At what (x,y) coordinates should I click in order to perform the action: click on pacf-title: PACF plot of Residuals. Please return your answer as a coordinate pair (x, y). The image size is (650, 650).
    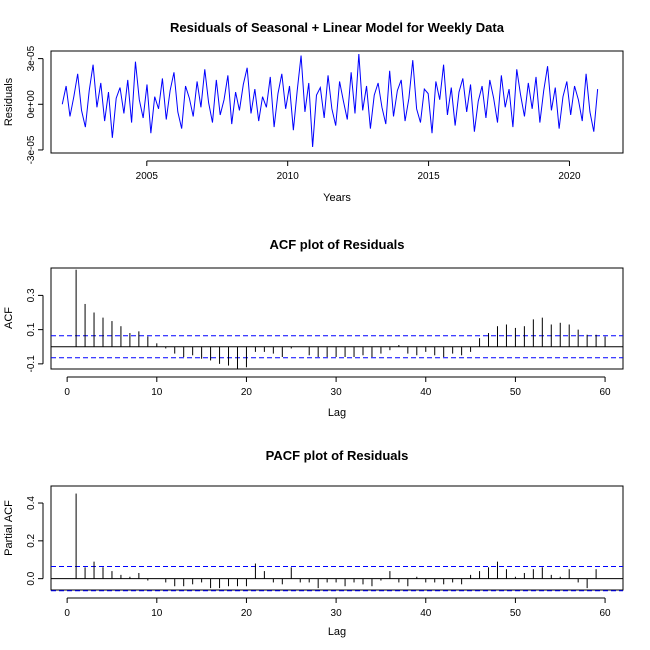
    Looking at the image, I should click on (337, 455).